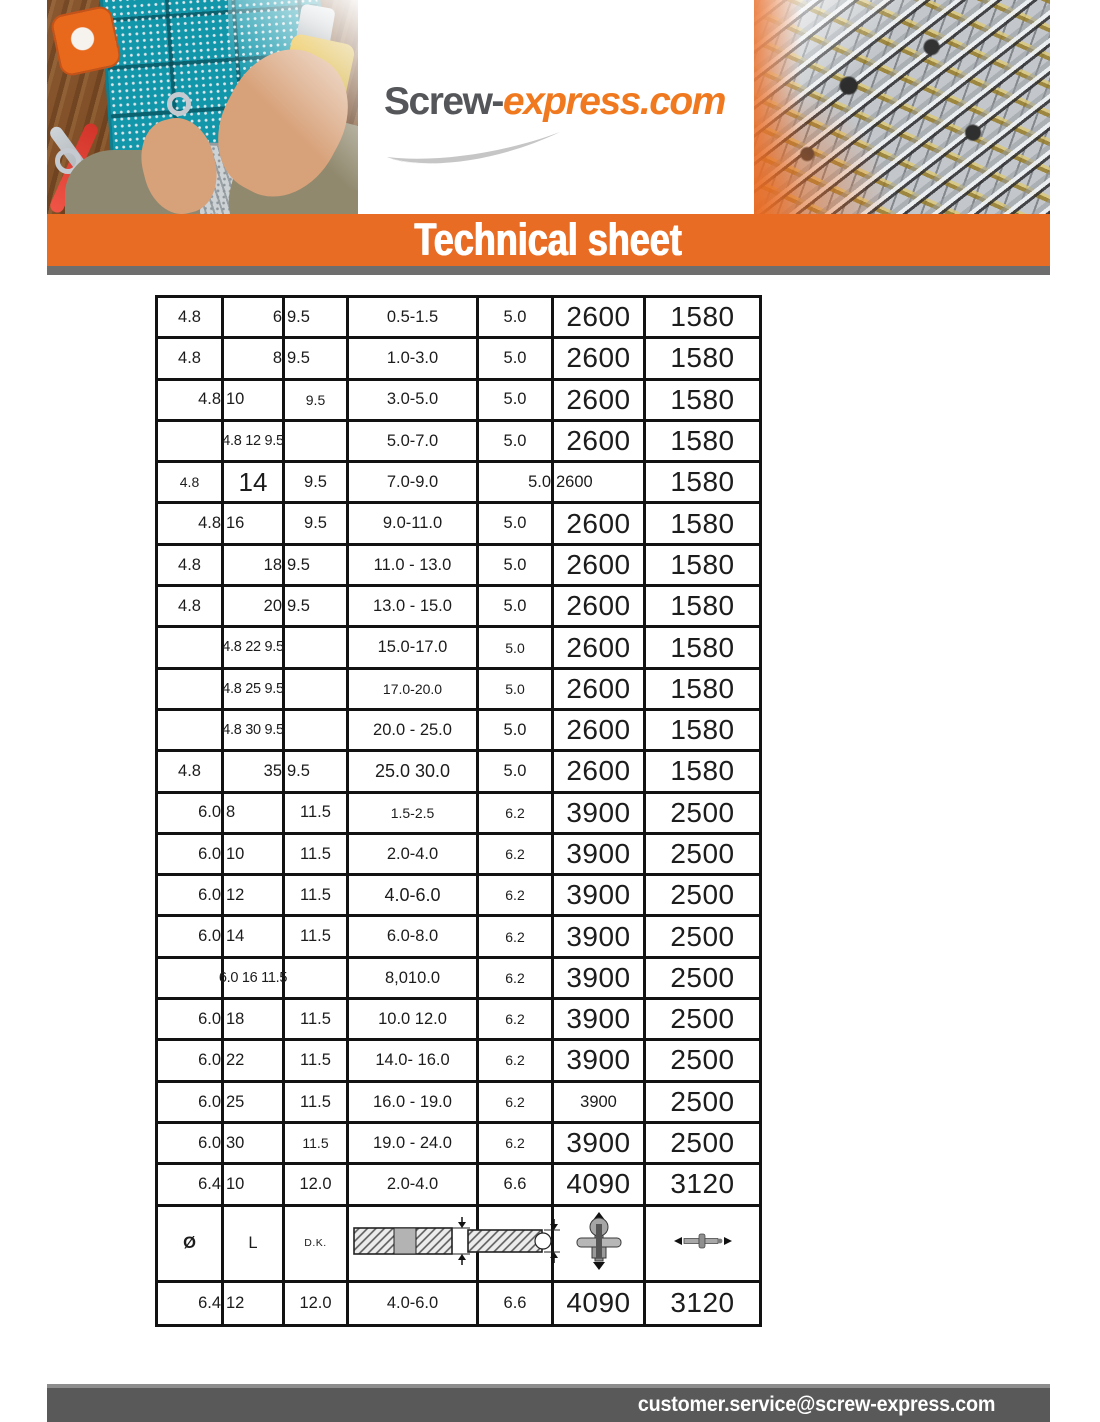 This screenshot has height=1422, width=1100. What do you see at coordinates (254, 936) in the screenshot?
I see `table-cell: 14` at bounding box center [254, 936].